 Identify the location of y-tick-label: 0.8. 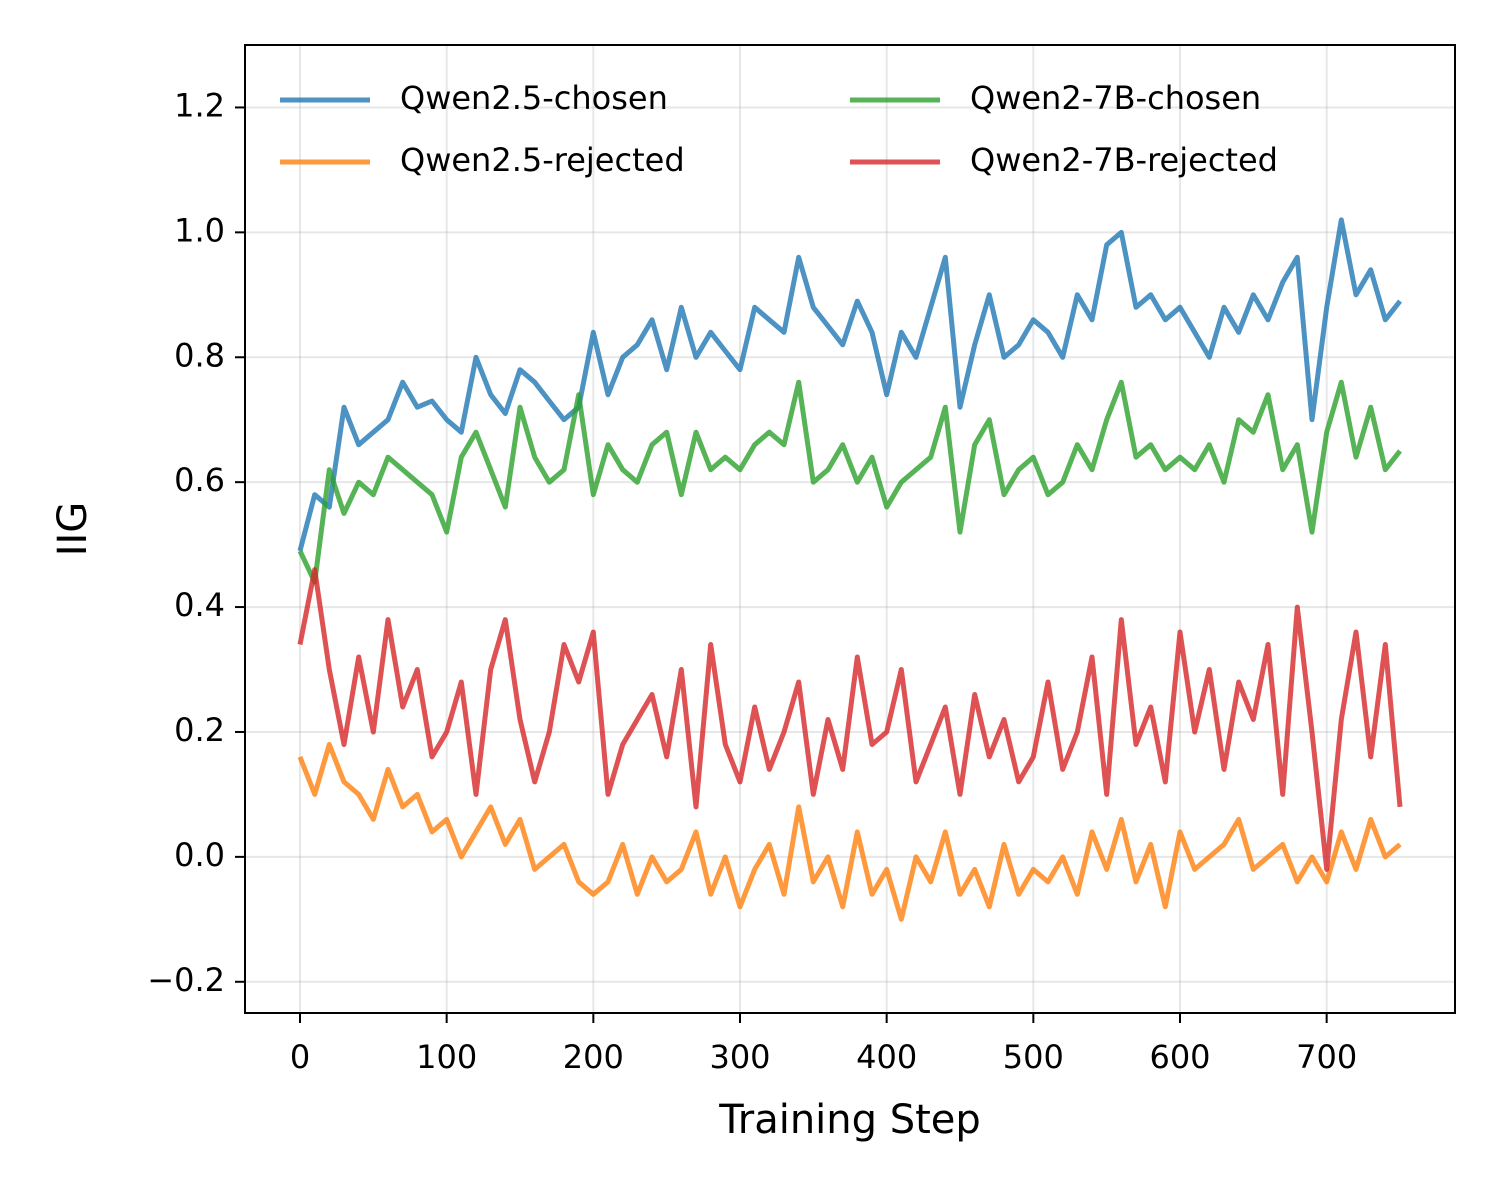
(199, 355).